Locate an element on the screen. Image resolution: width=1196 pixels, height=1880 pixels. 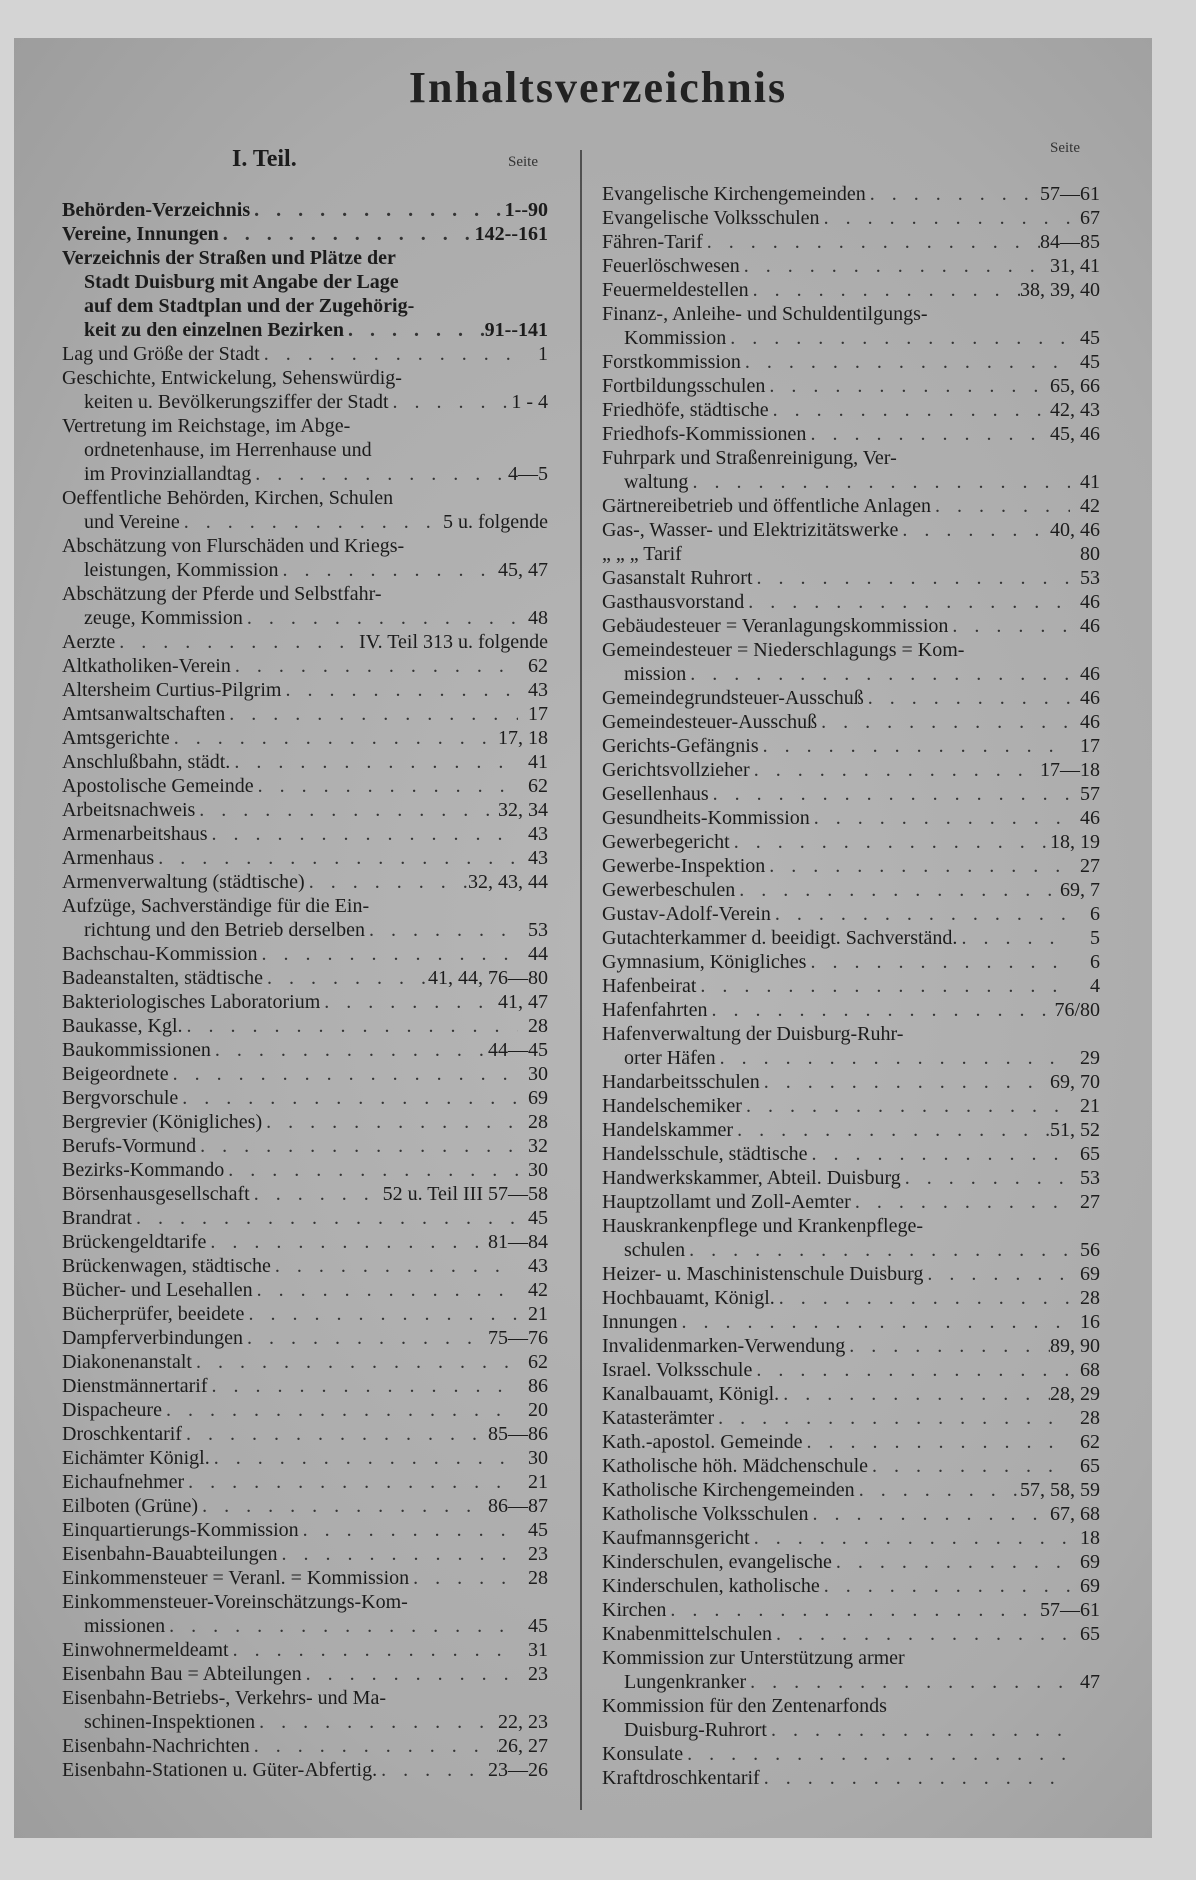
page-number: 86 is located at coordinates (538, 1386).